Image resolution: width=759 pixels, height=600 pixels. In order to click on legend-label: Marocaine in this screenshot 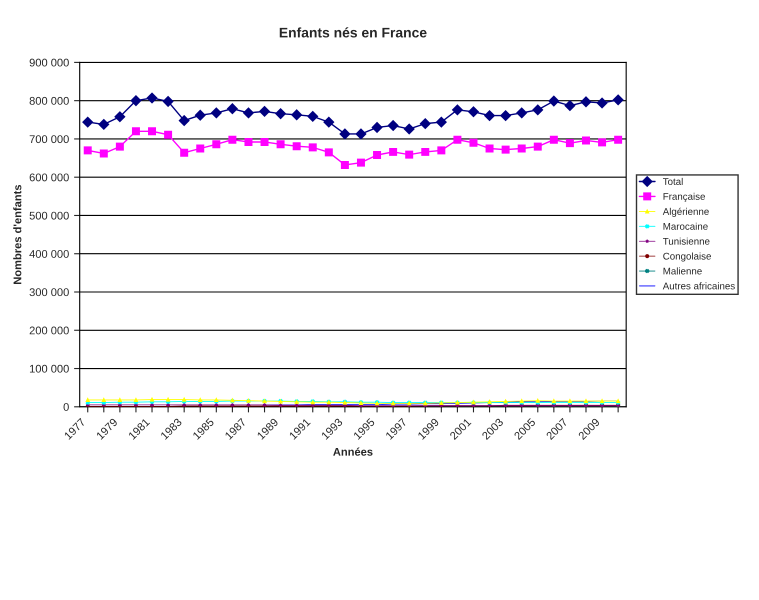, I will do `click(686, 226)`.